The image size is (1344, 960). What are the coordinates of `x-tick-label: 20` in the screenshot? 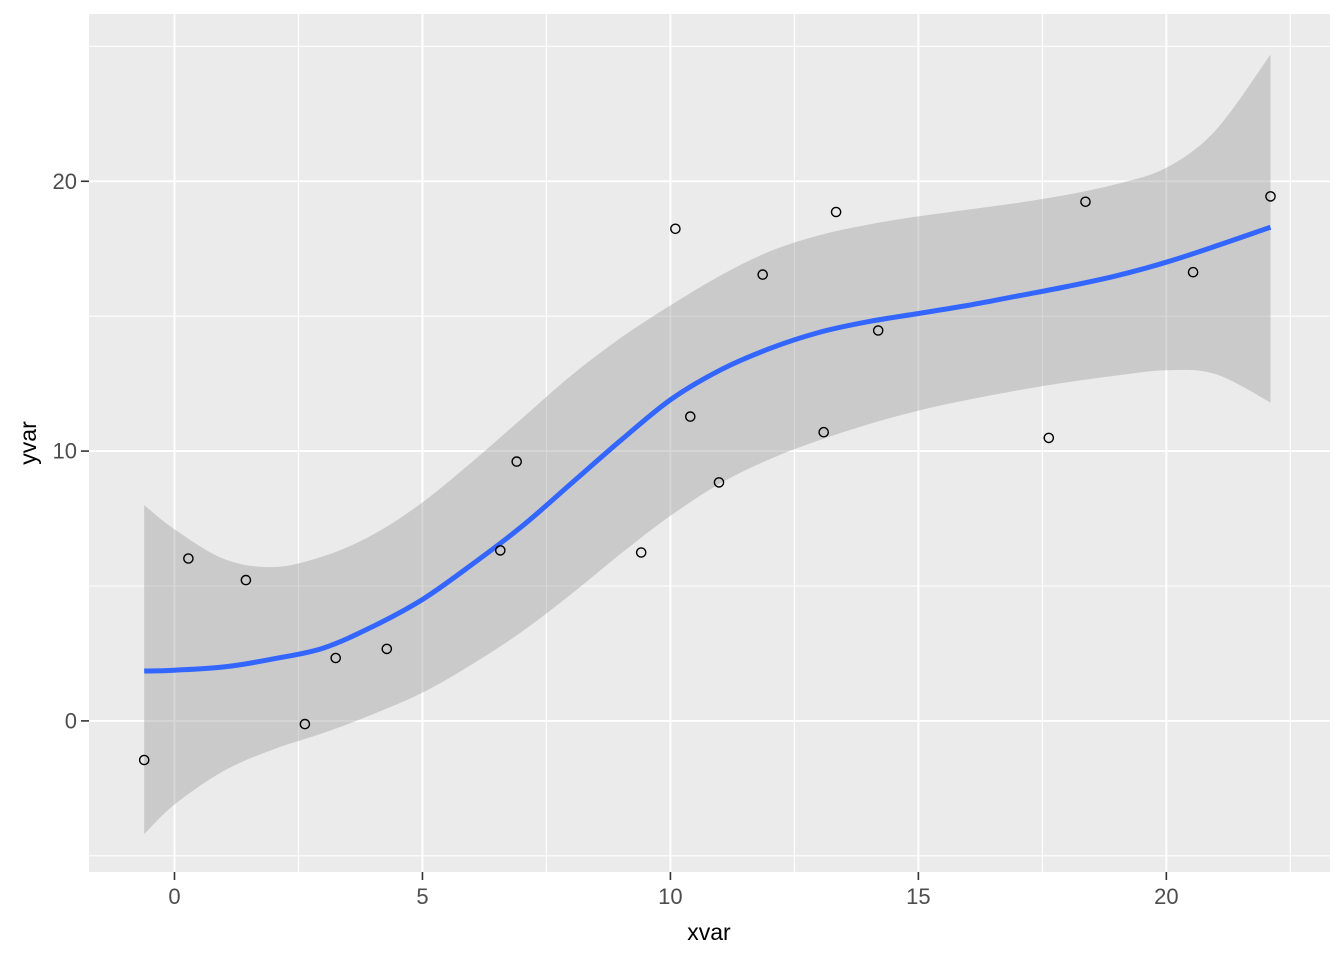 It's located at (1166, 896).